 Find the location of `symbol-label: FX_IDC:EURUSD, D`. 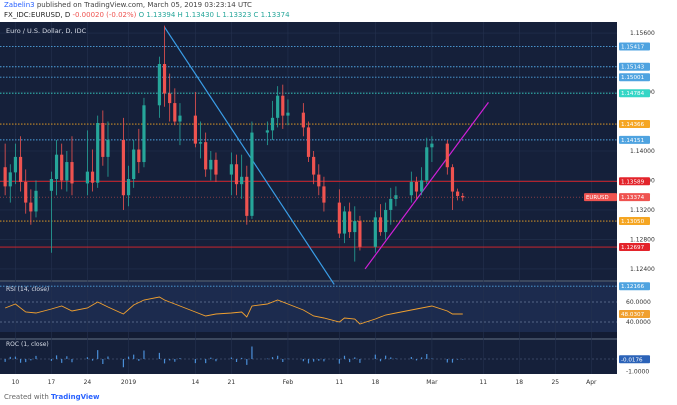

symbol-label: FX_IDC:EURUSD, D is located at coordinates (37, 15).